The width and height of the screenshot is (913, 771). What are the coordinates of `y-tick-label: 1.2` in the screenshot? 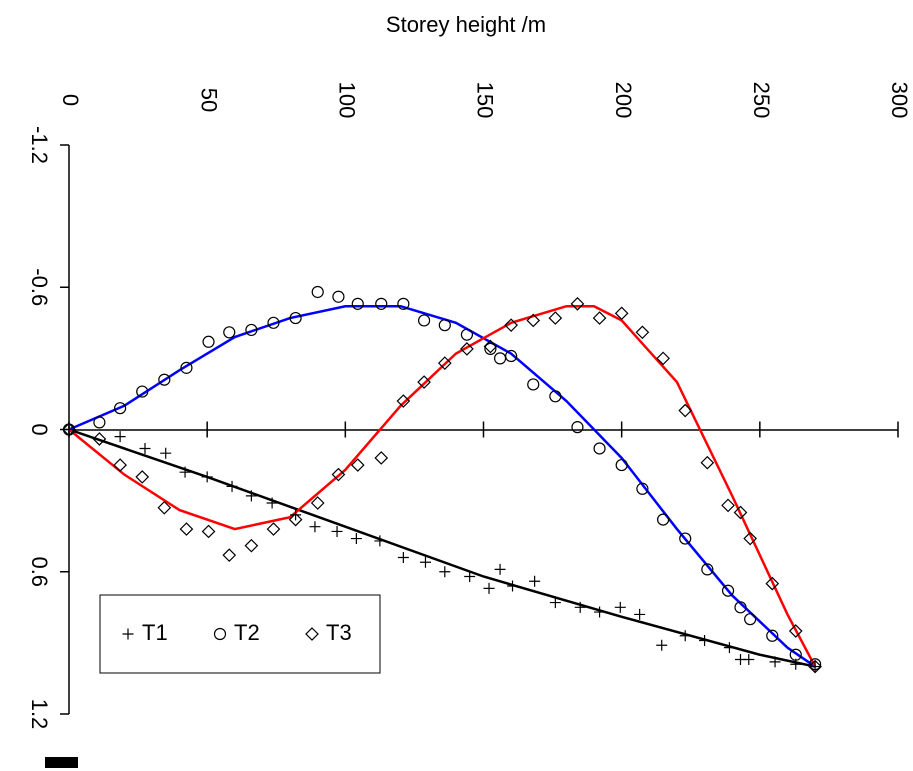 It's located at (39, 714).